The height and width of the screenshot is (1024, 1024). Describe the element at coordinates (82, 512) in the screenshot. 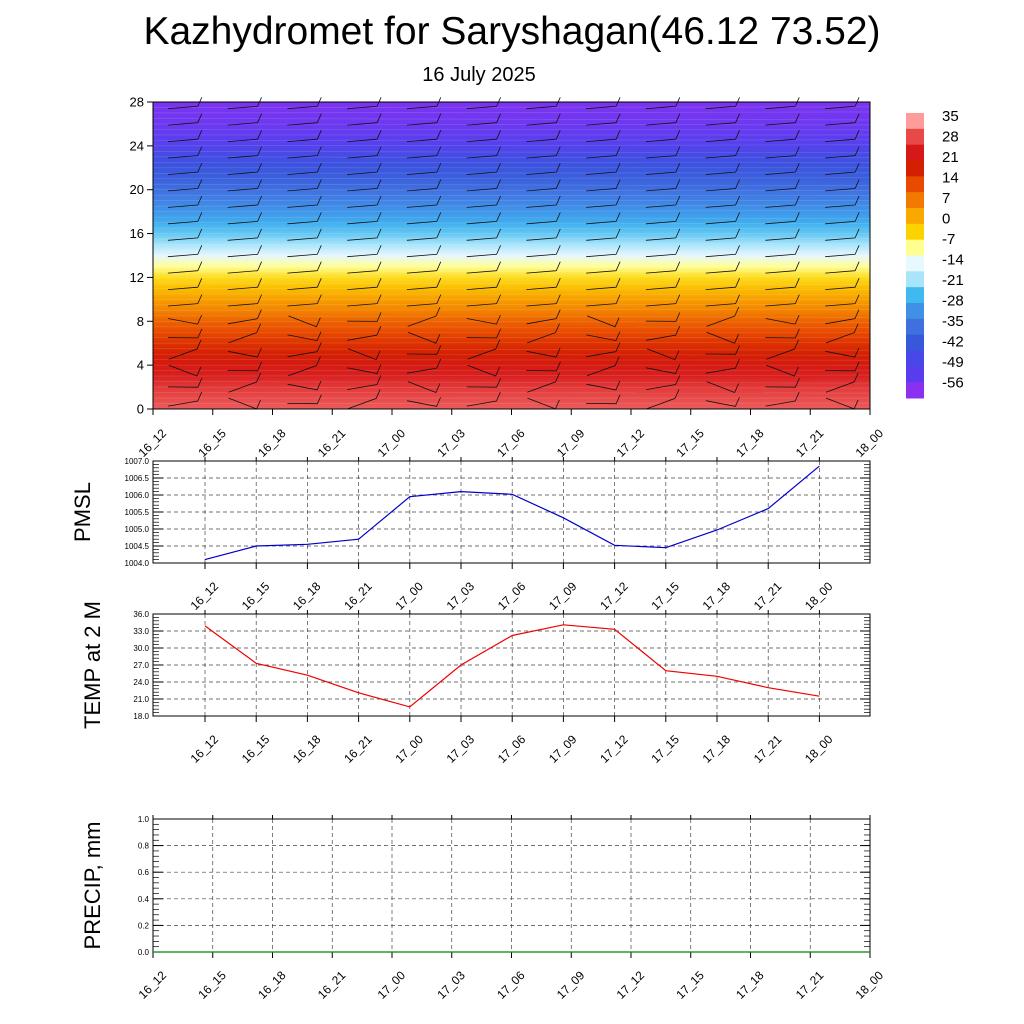

I see `y-axis-label: PMSL` at that location.